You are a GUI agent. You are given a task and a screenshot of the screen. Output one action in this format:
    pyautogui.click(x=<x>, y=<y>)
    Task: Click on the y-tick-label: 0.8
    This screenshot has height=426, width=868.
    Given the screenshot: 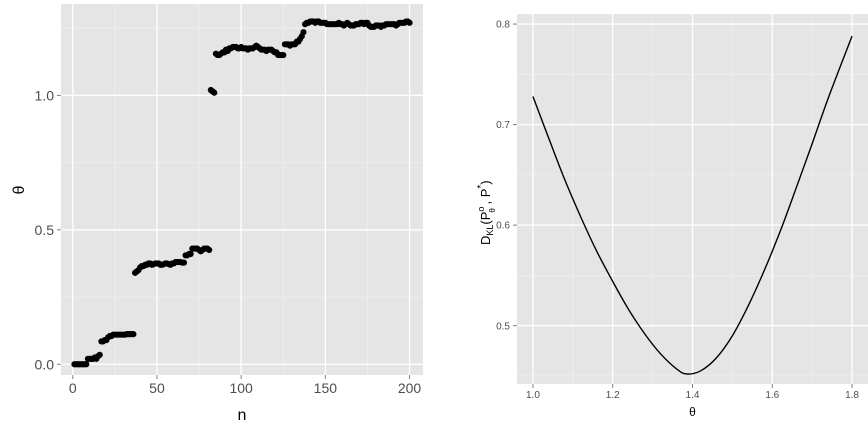 What is the action you would take?
    pyautogui.click(x=503, y=25)
    